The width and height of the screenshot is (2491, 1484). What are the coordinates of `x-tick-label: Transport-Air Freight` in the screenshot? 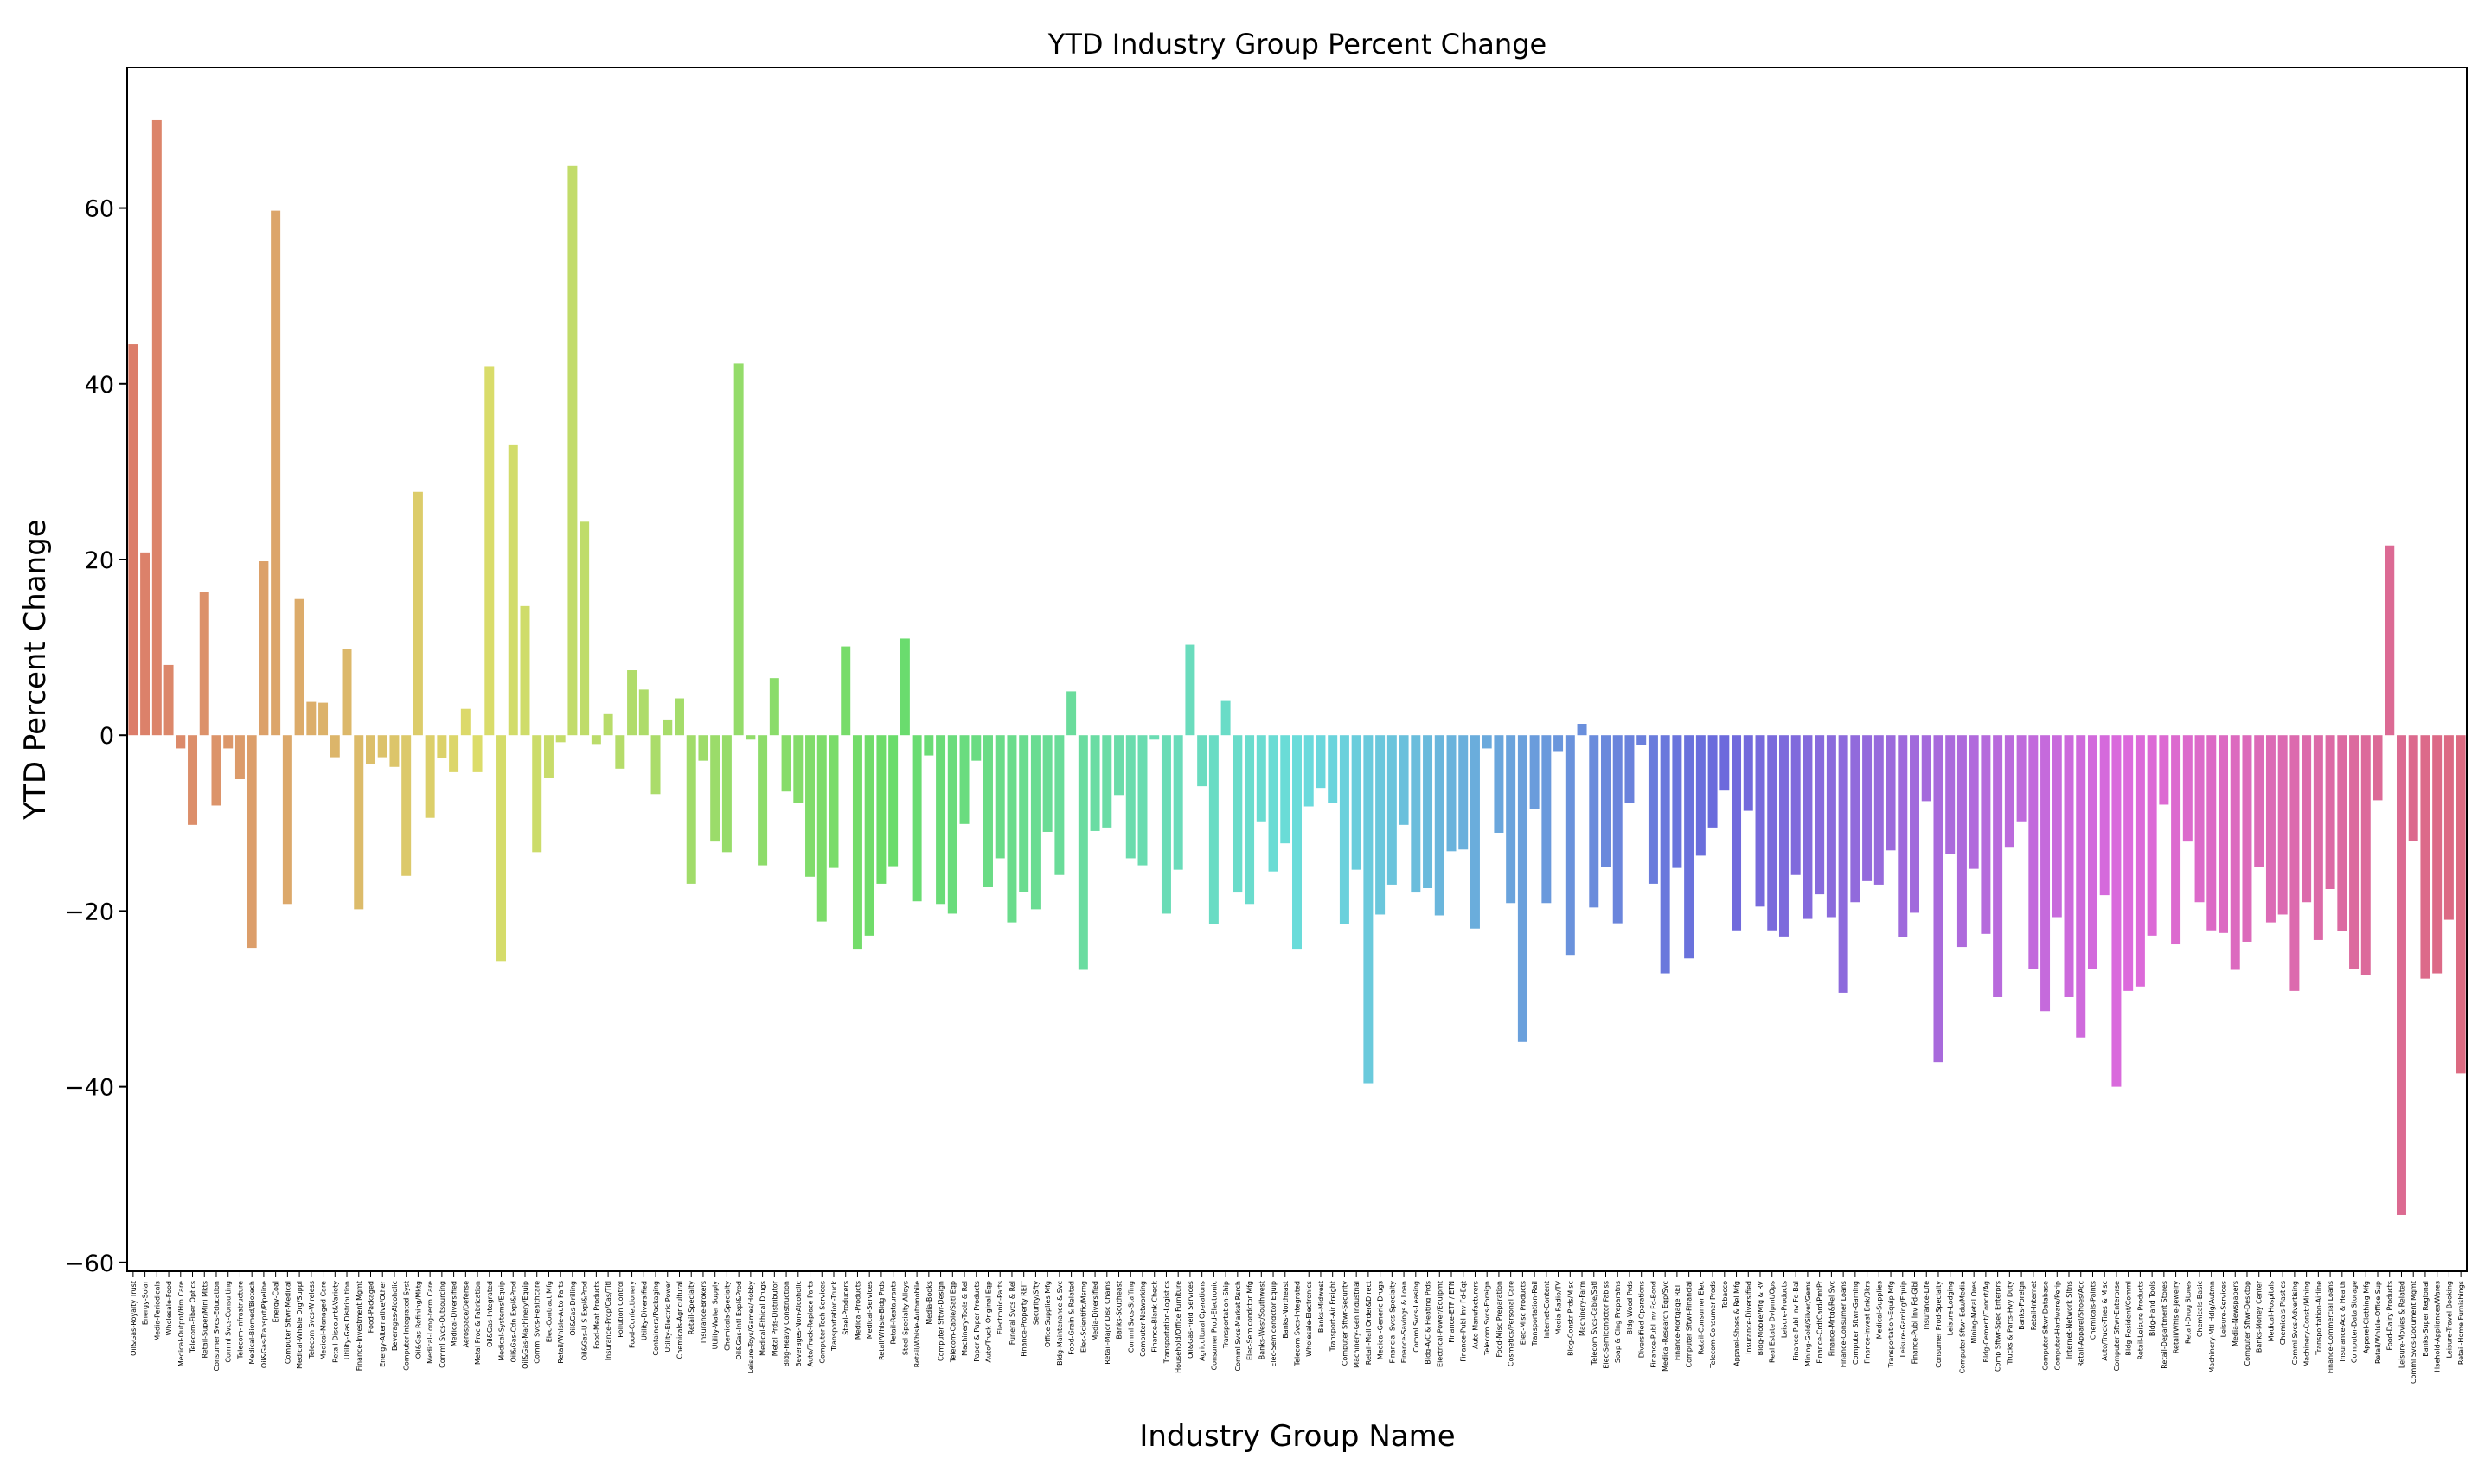 It's located at (1333, 1317).